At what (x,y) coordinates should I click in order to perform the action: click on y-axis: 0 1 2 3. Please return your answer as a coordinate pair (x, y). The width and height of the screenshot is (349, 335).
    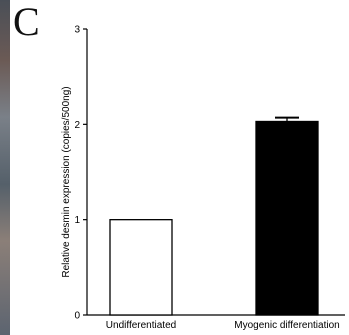
    Looking at the image, I should click on (81, 173).